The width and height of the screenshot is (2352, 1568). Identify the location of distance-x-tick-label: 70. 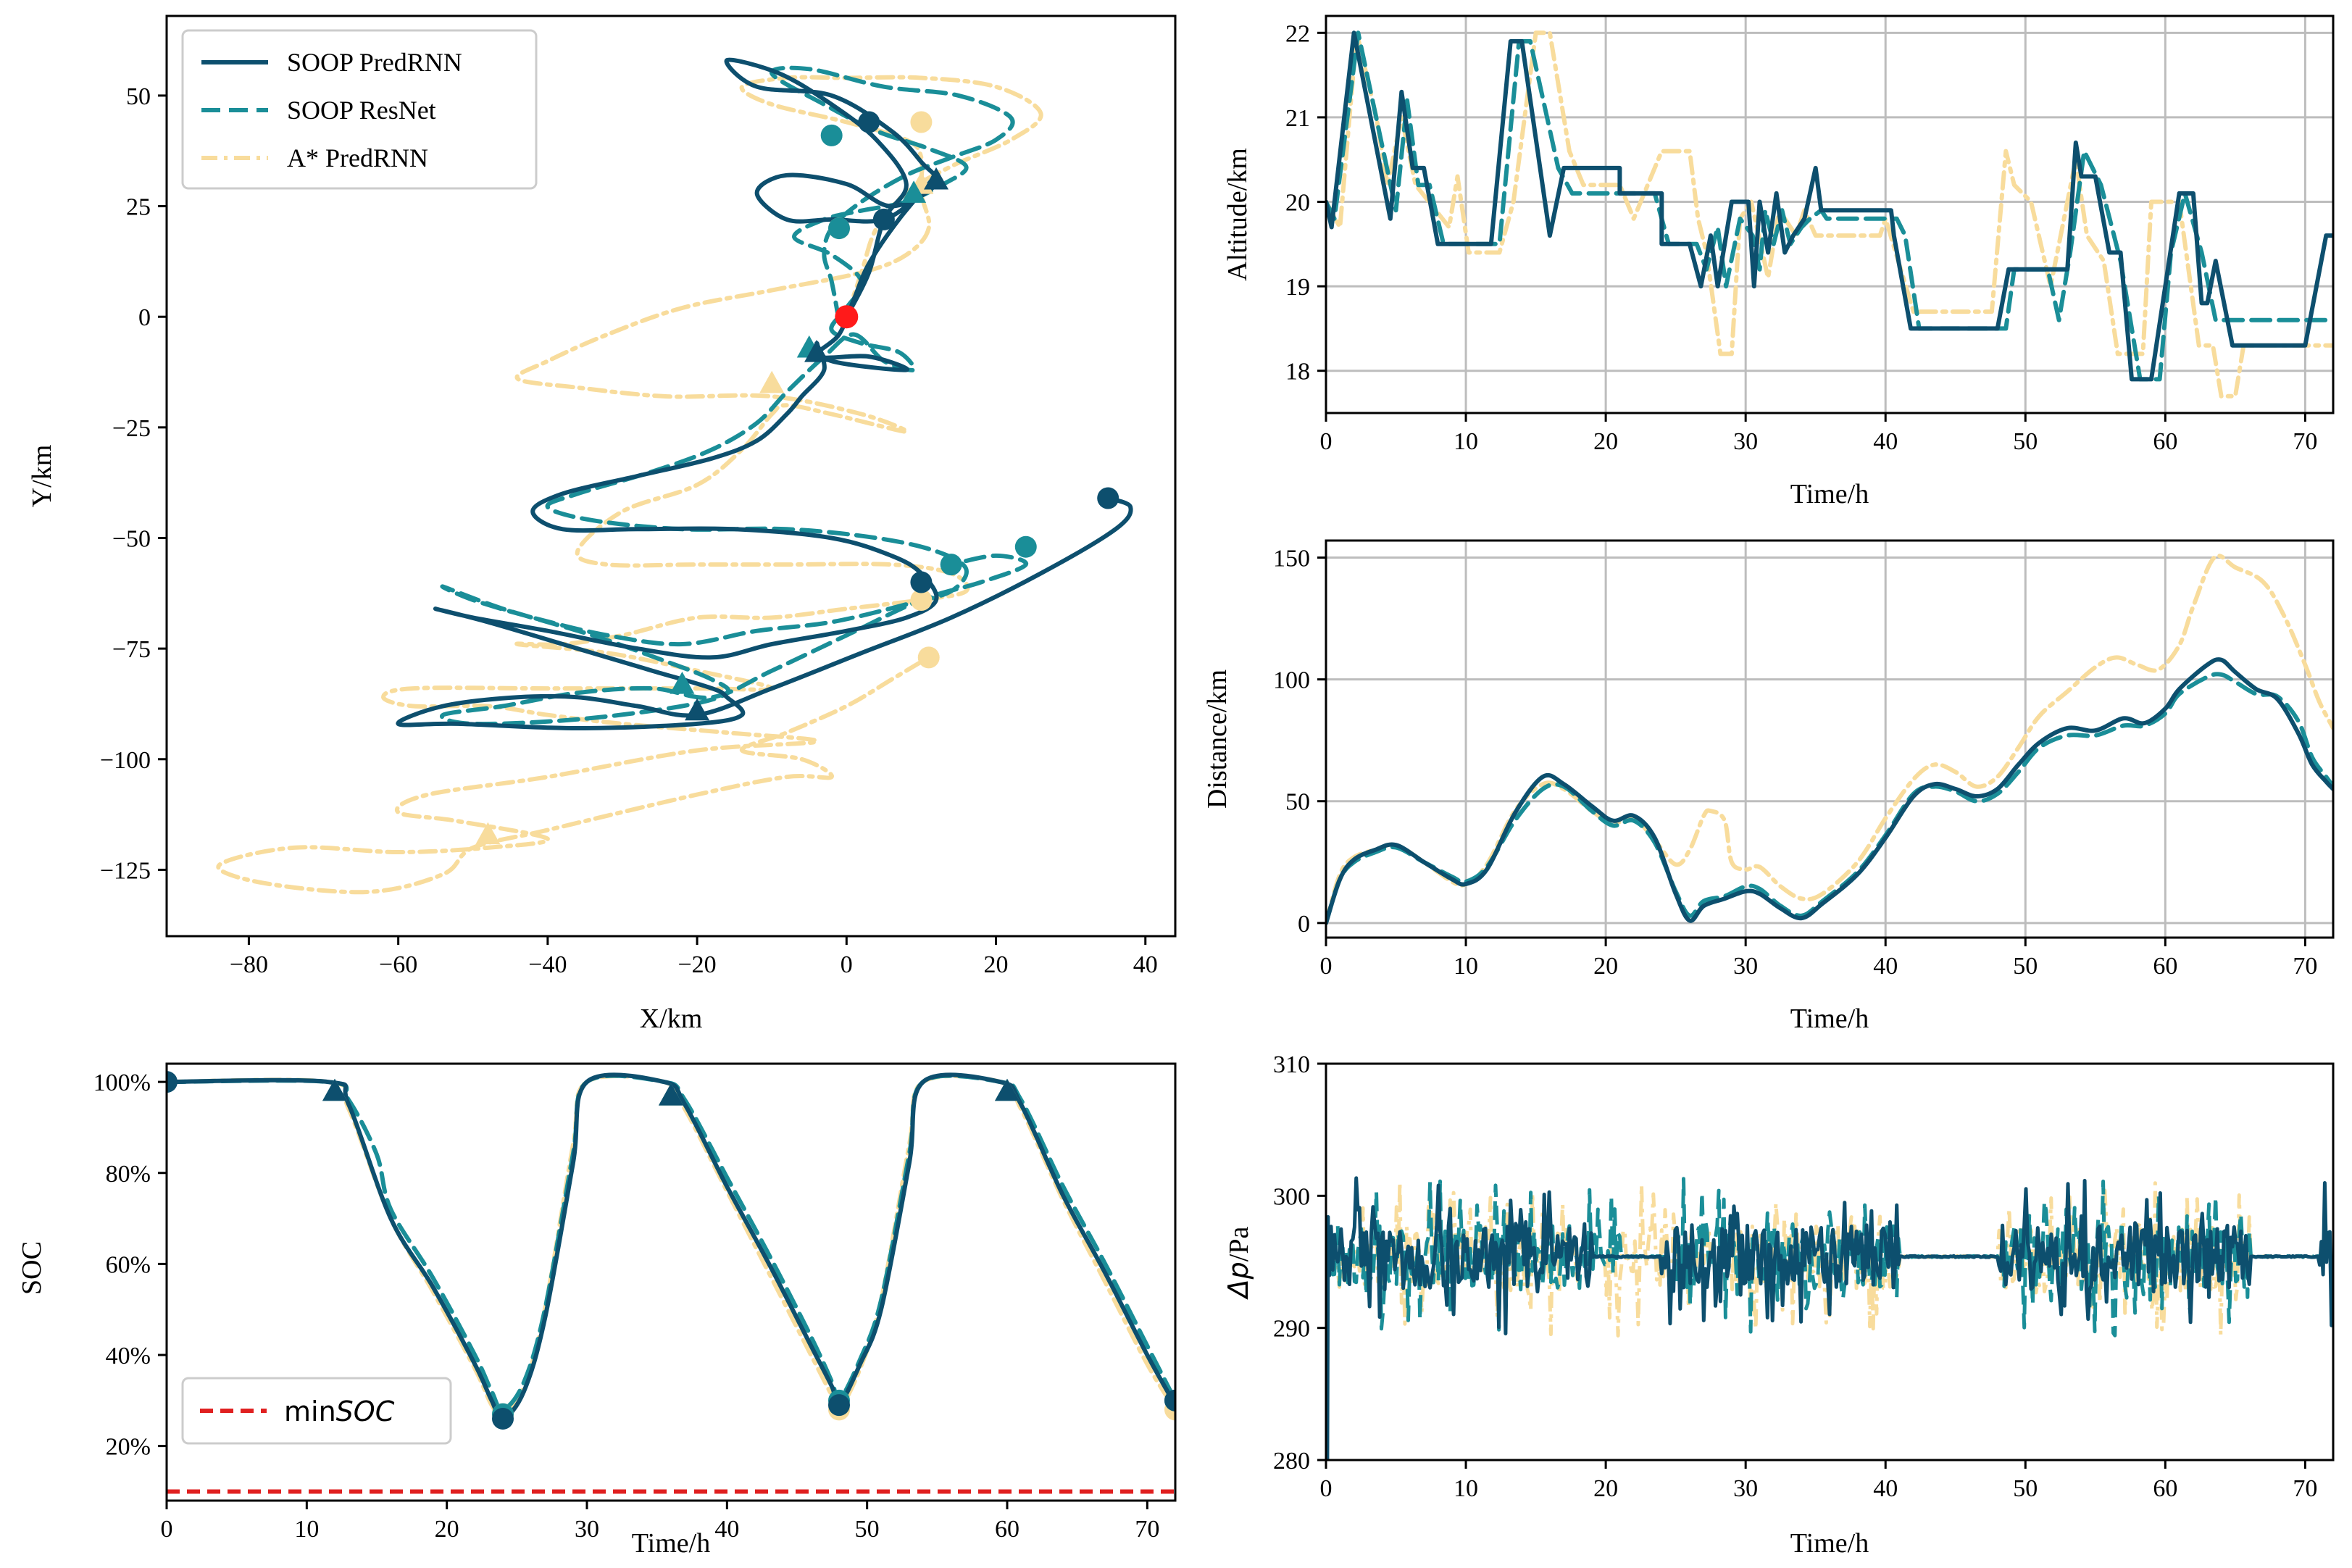
(2305, 966).